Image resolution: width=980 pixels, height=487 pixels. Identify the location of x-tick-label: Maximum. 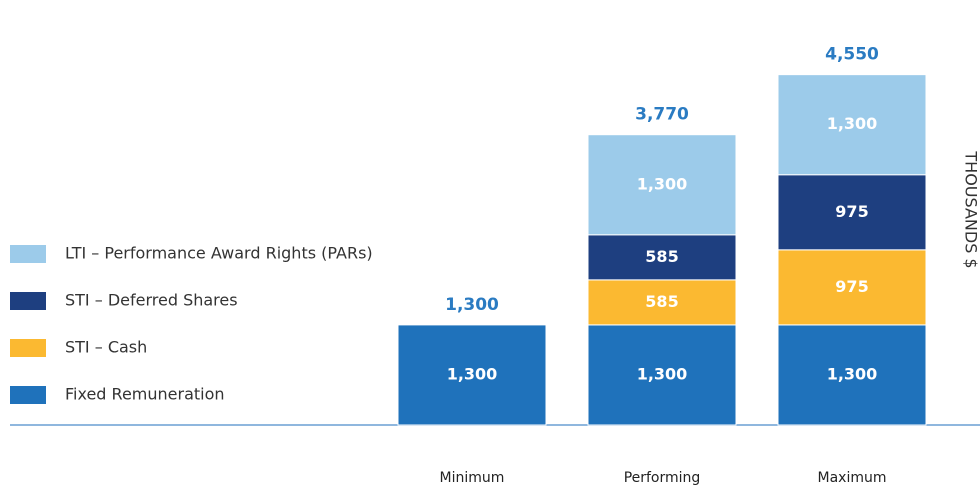
(852, 478).